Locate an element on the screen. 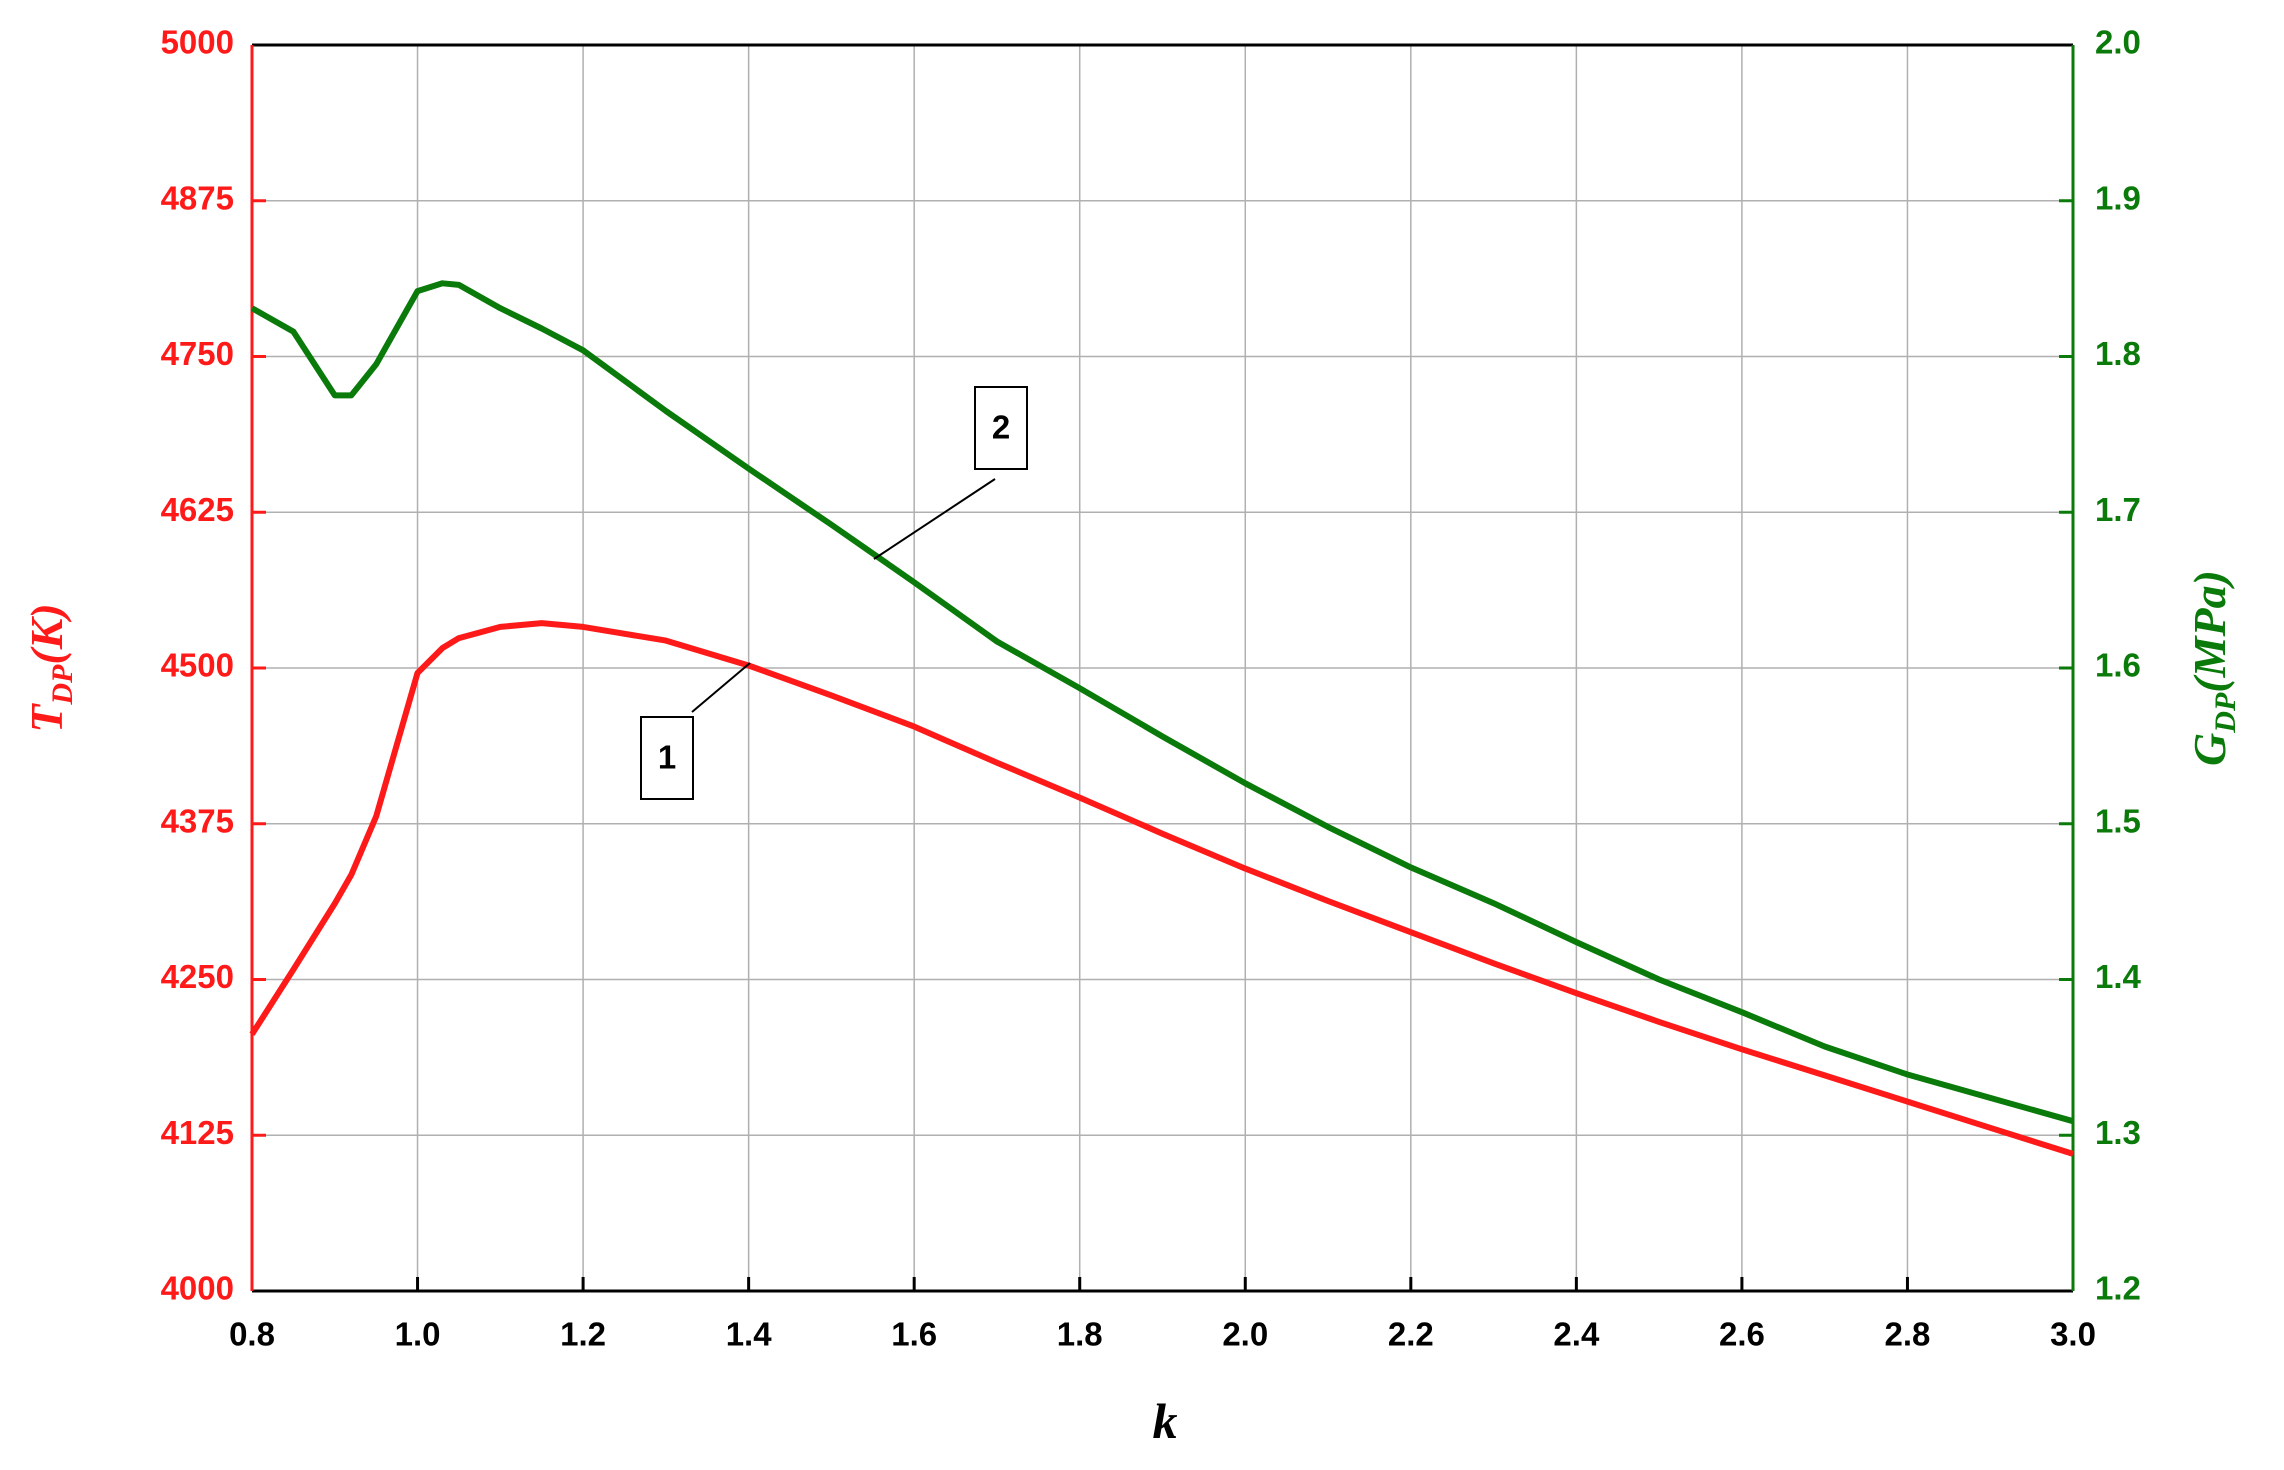 This screenshot has width=2284, height=1470. callout-label: 1 is located at coordinates (667, 757).